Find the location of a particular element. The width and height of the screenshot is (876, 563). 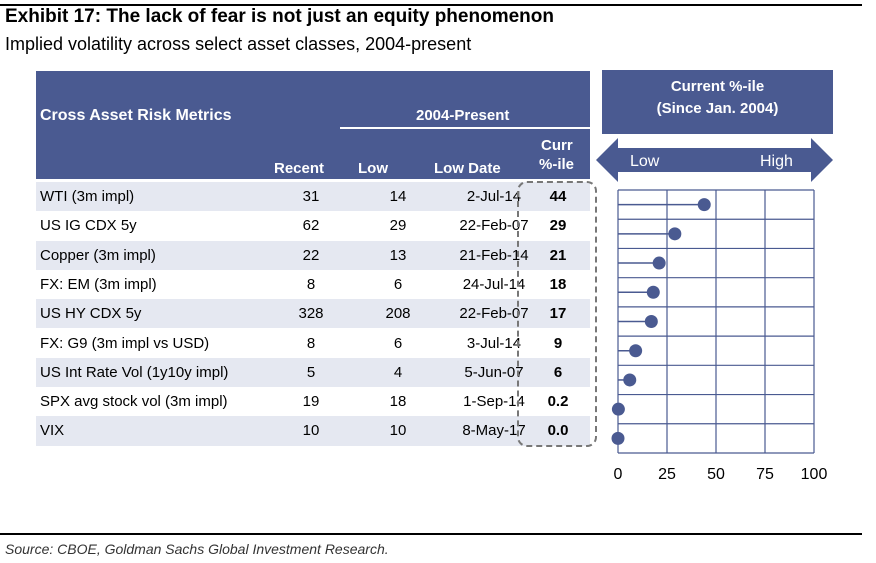

top-rule is located at coordinates (431, 5).